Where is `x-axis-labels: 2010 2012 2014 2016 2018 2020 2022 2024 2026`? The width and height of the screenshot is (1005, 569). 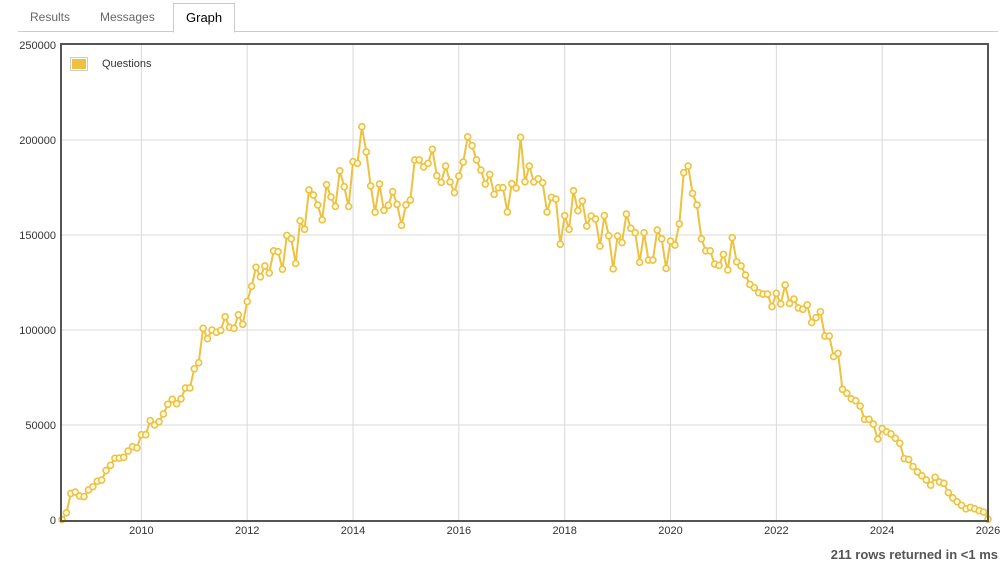
x-axis-labels: 2010 2012 2014 2016 2018 2020 2022 2024 2026 is located at coordinates (564, 531).